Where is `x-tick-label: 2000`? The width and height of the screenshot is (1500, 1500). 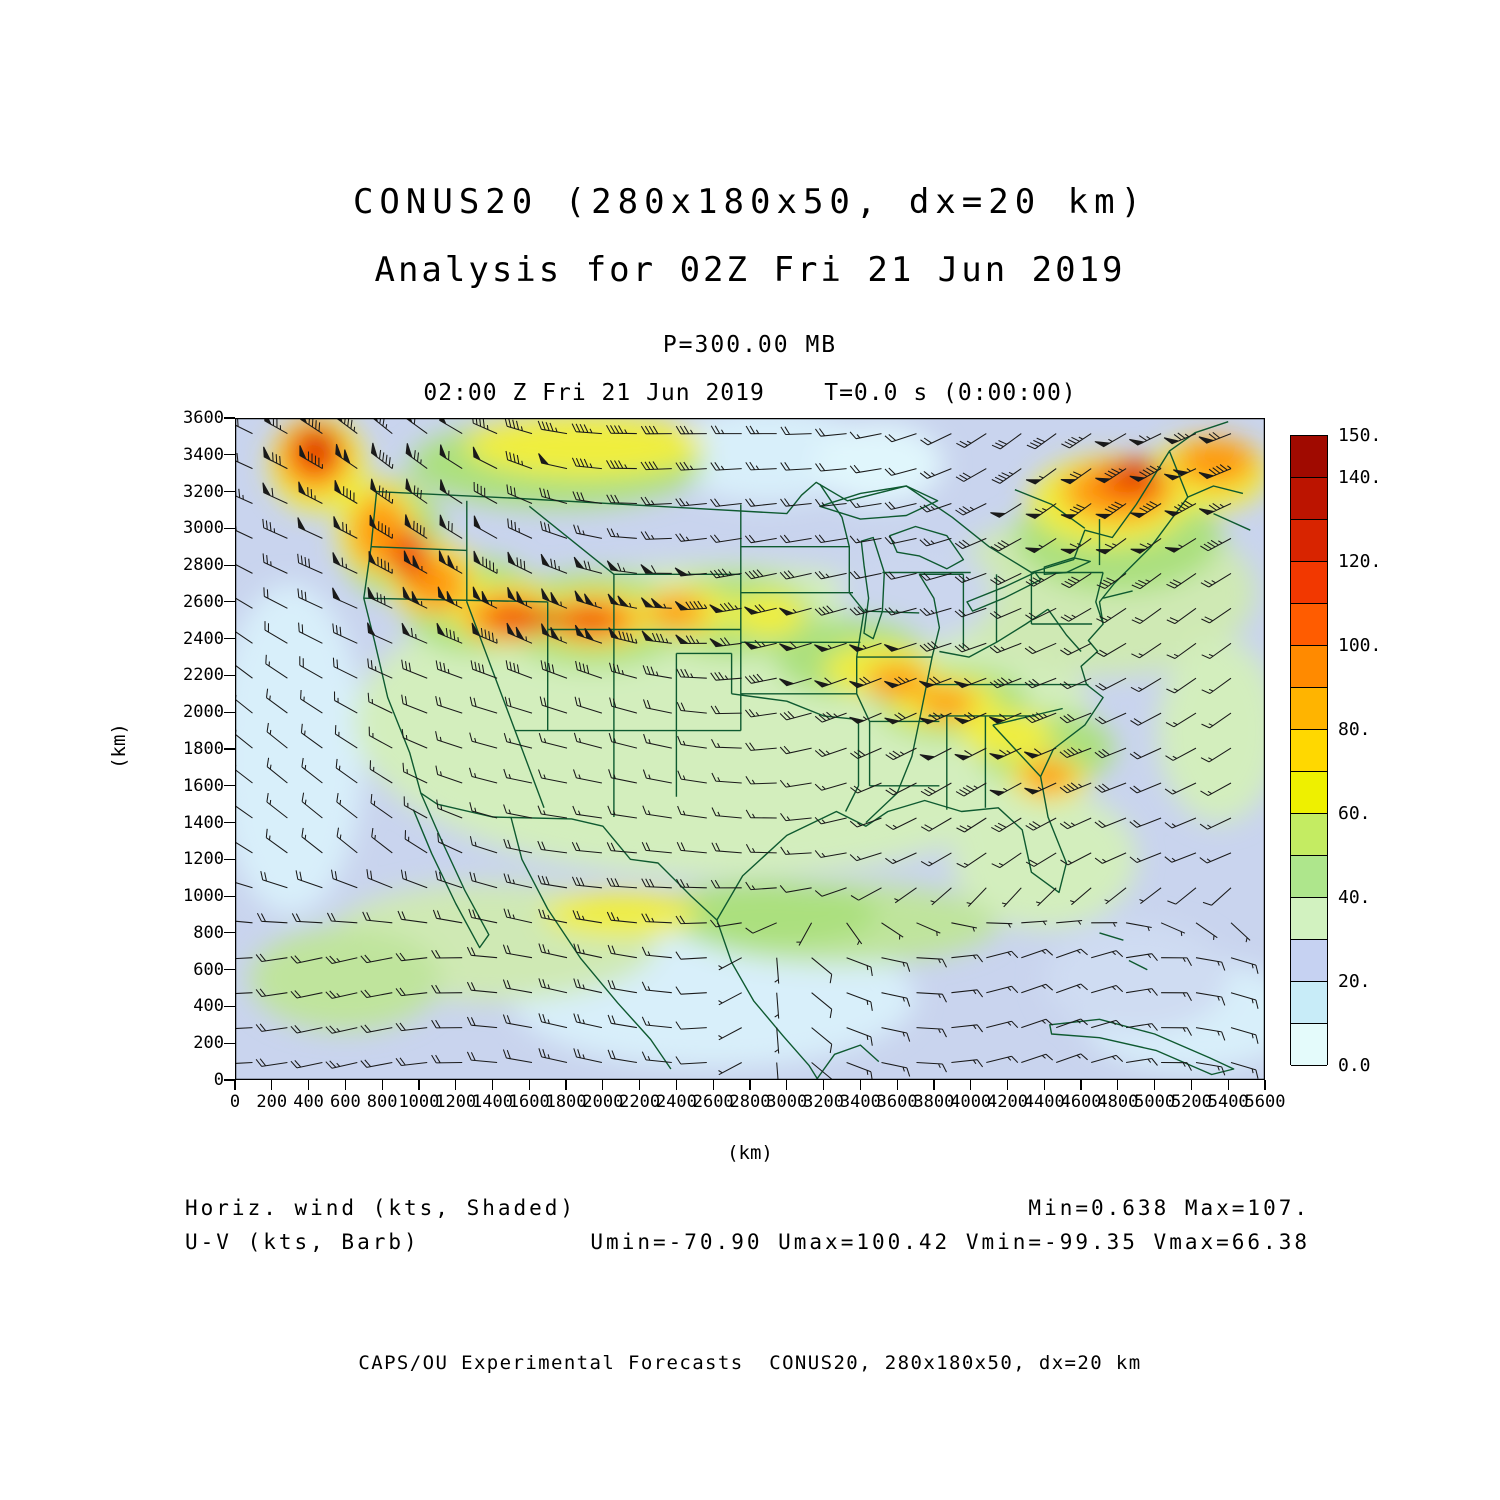 x-tick-label: 2000 is located at coordinates (603, 1102).